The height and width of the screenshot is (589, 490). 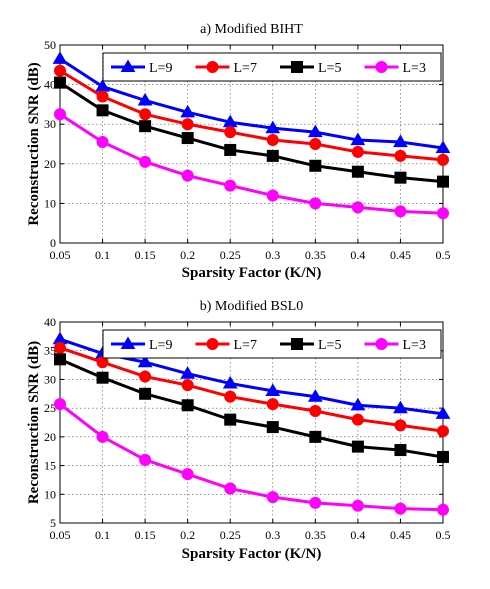 I want to click on x-axis-label: Sparsity Factor (K/N), so click(x=252, y=273).